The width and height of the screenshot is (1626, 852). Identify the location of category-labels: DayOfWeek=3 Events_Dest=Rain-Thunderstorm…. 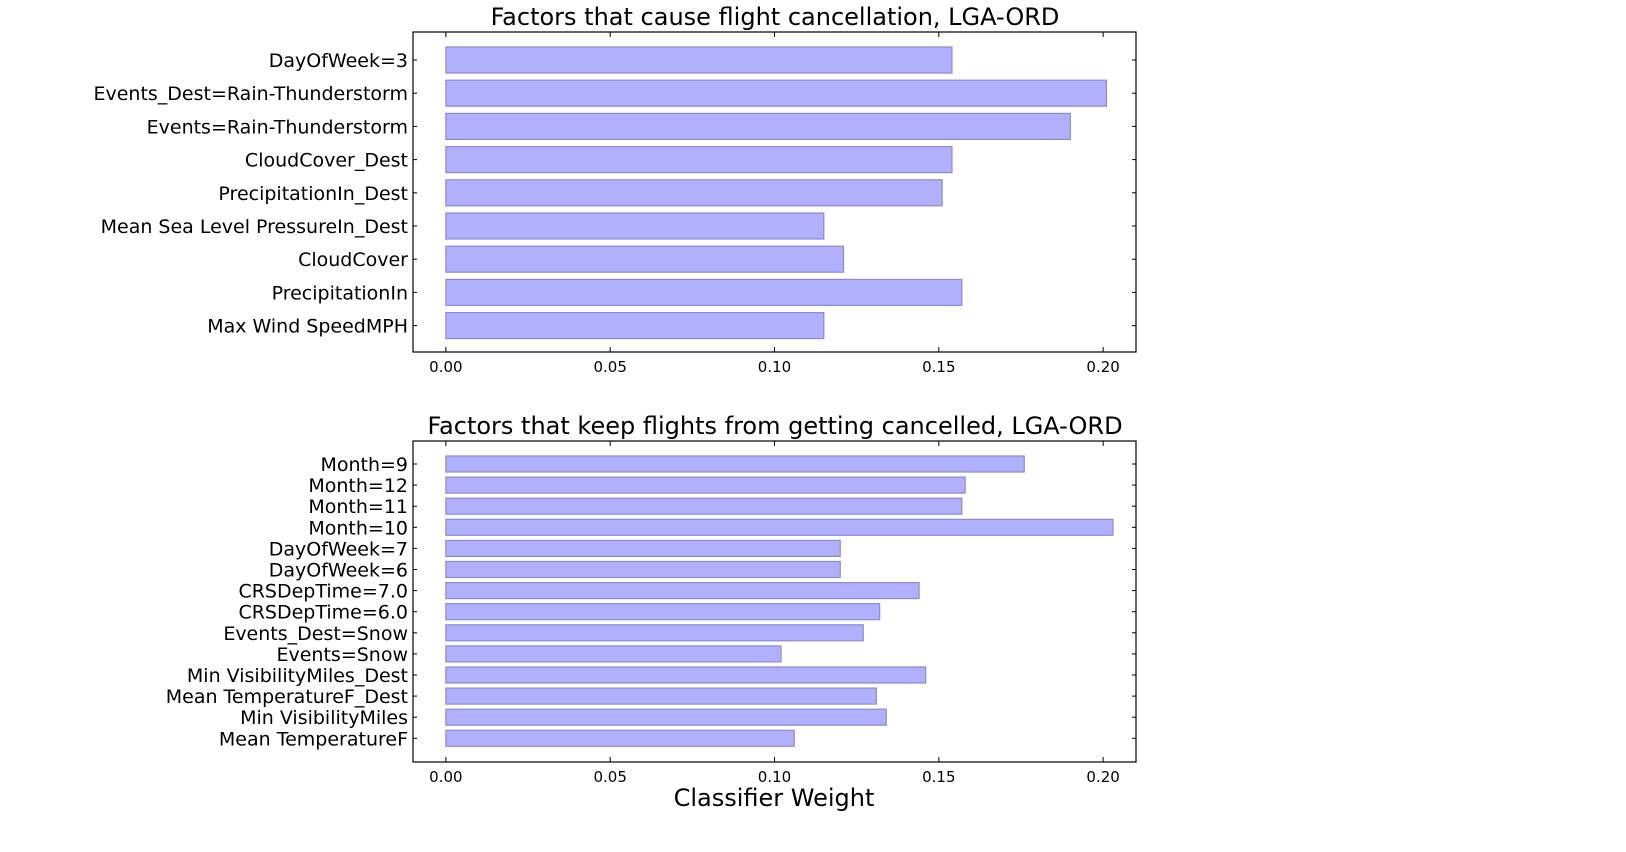
(250, 194).